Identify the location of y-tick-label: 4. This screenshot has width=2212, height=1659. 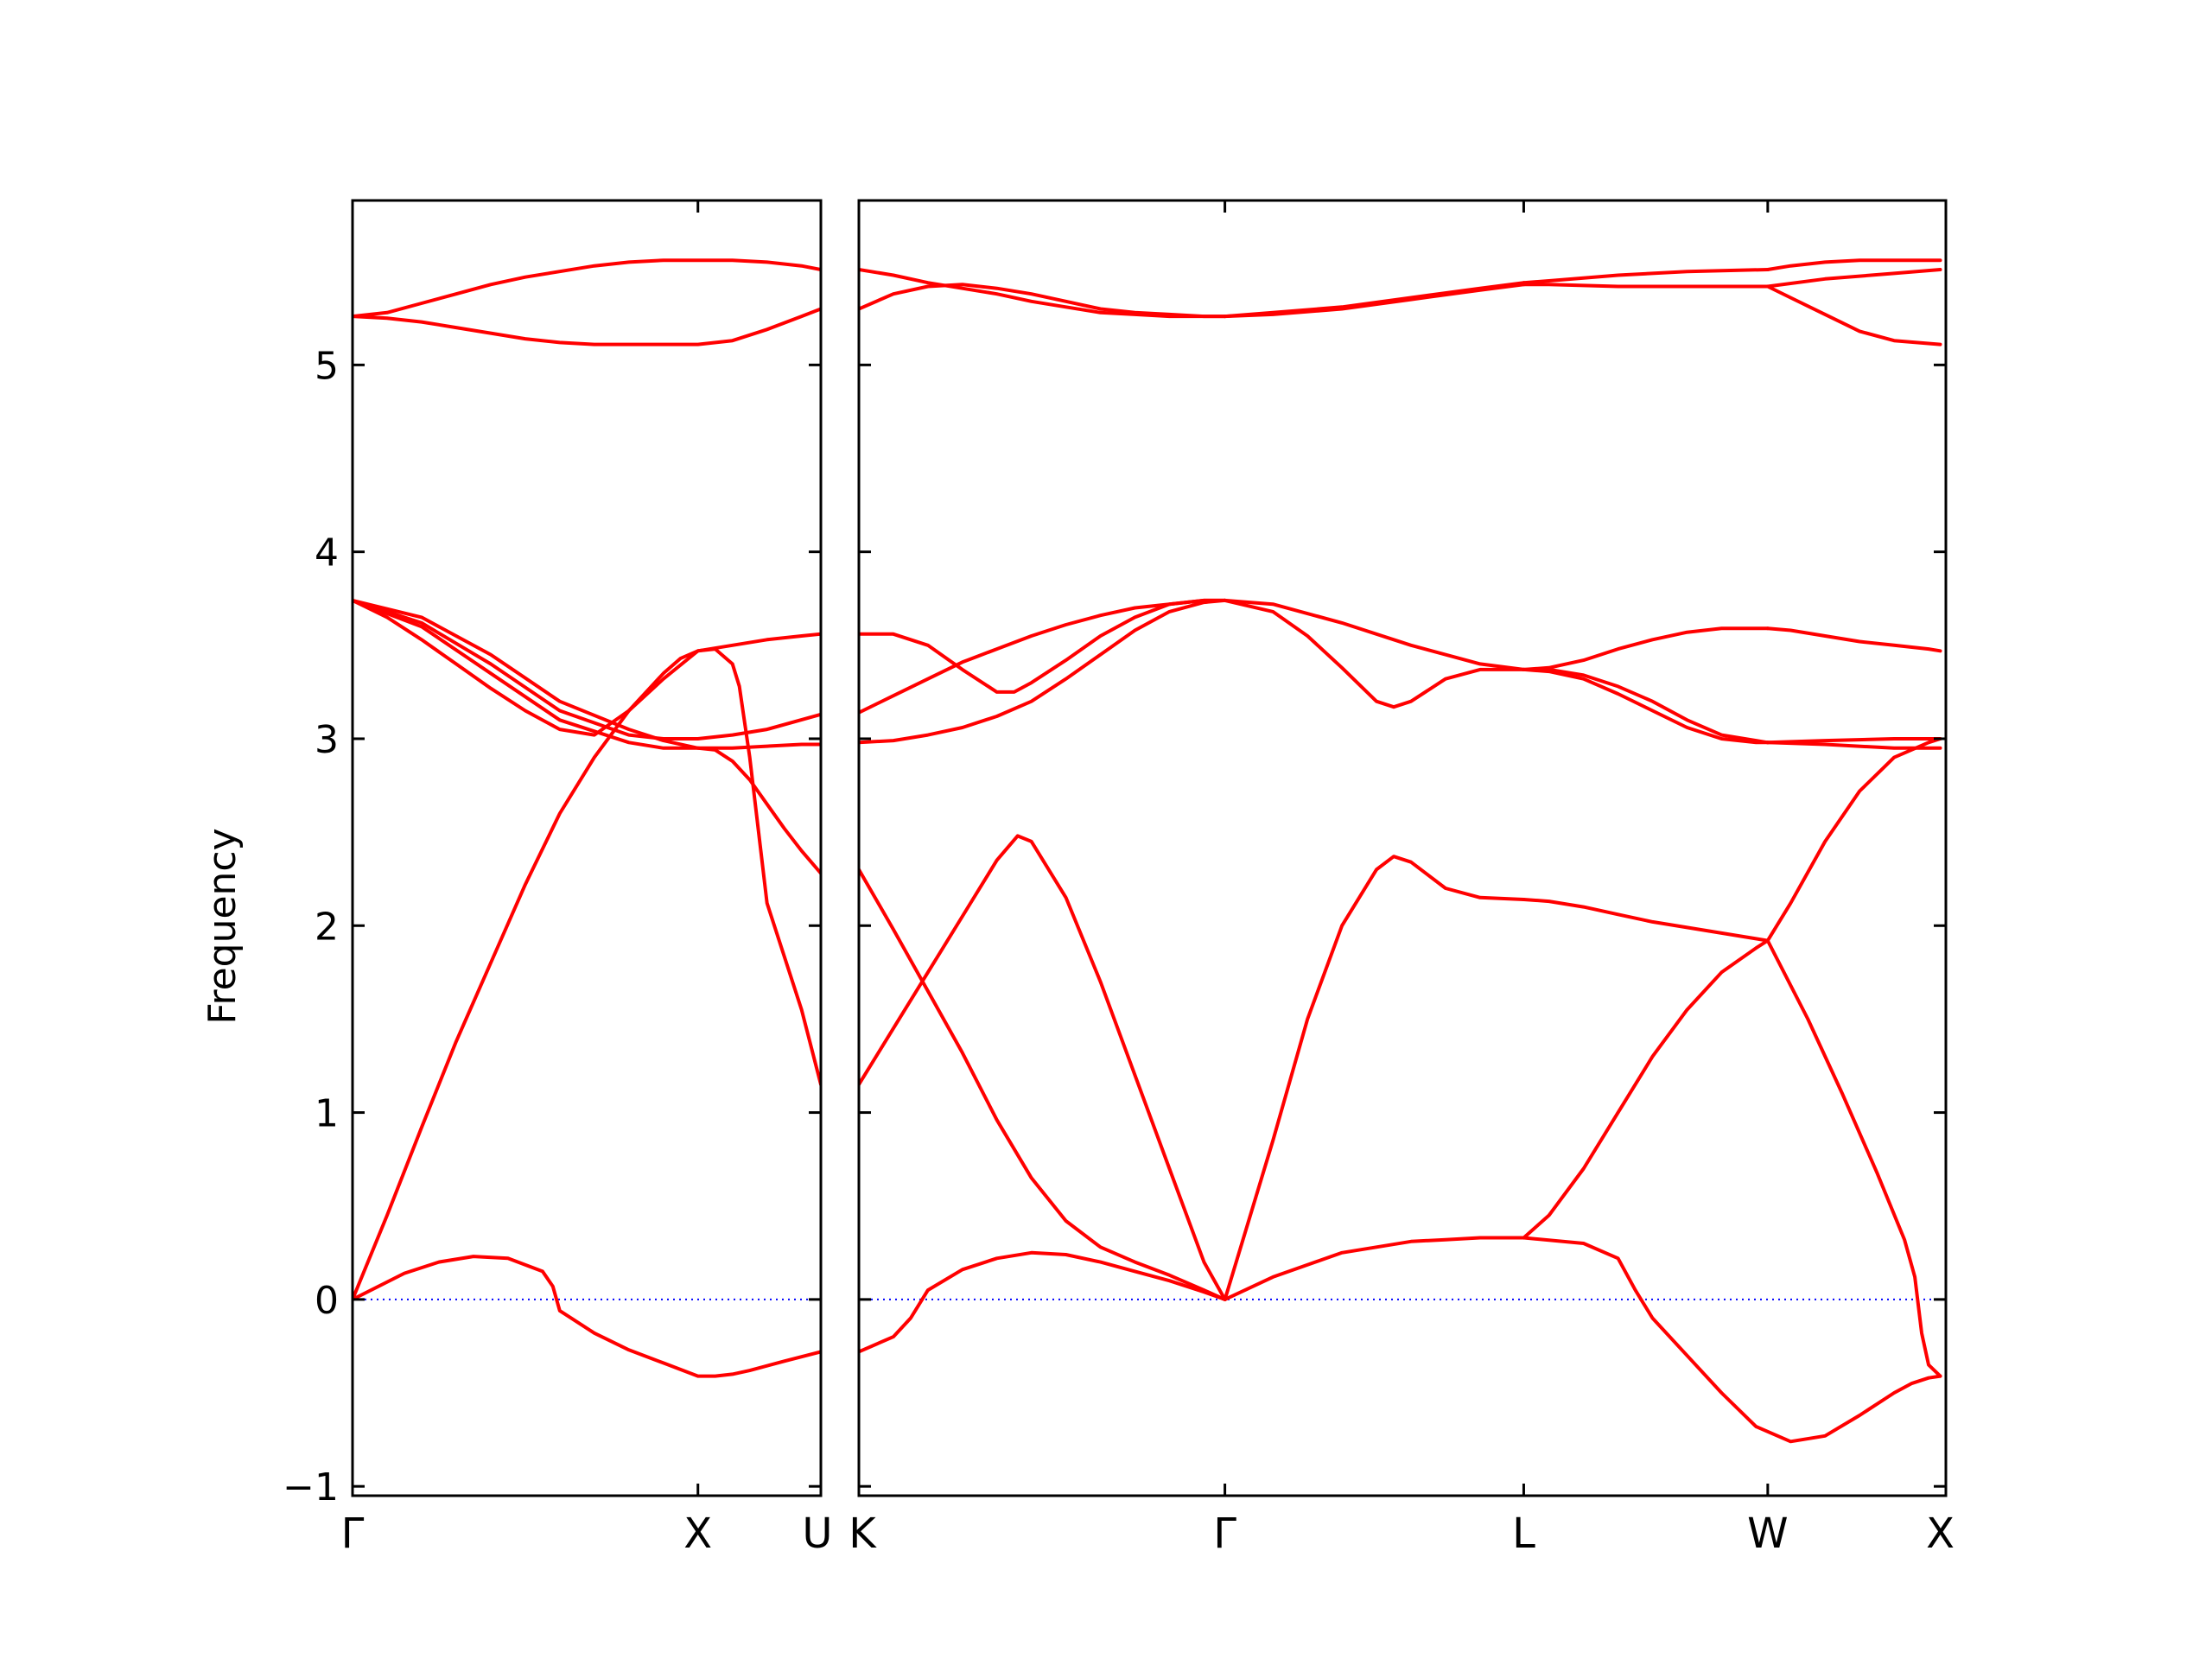
(327, 553).